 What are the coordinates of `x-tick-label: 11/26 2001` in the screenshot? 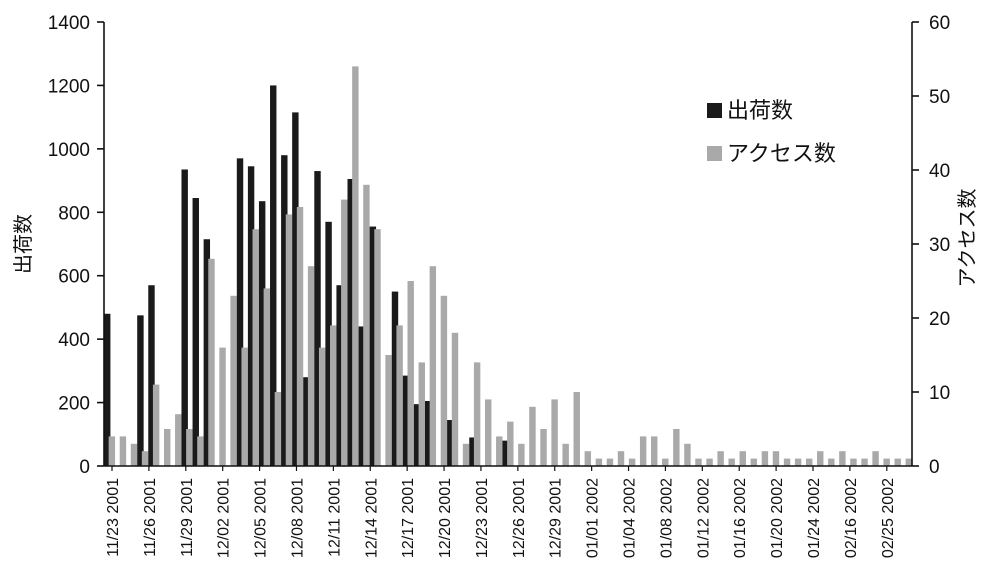 It's located at (150, 517).